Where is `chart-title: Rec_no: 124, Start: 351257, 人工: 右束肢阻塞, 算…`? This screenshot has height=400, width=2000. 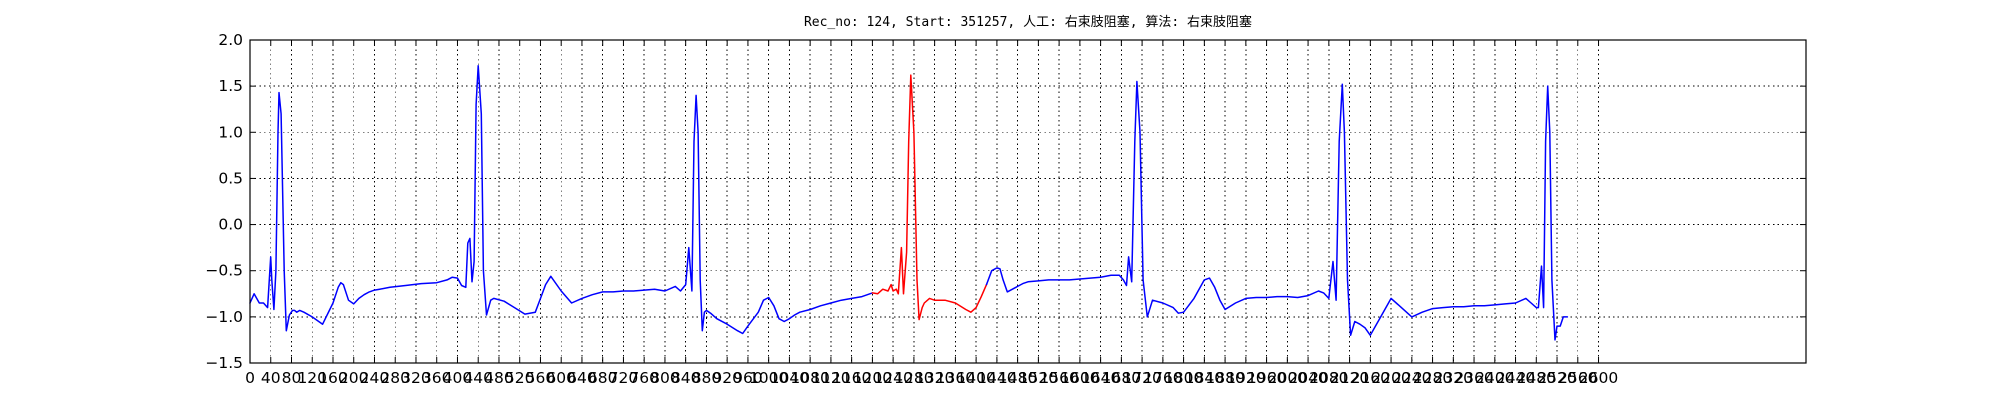 chart-title: Rec_no: 124, Start: 351257, 人工: 右束肢阻塞, 算… is located at coordinates (1028, 22).